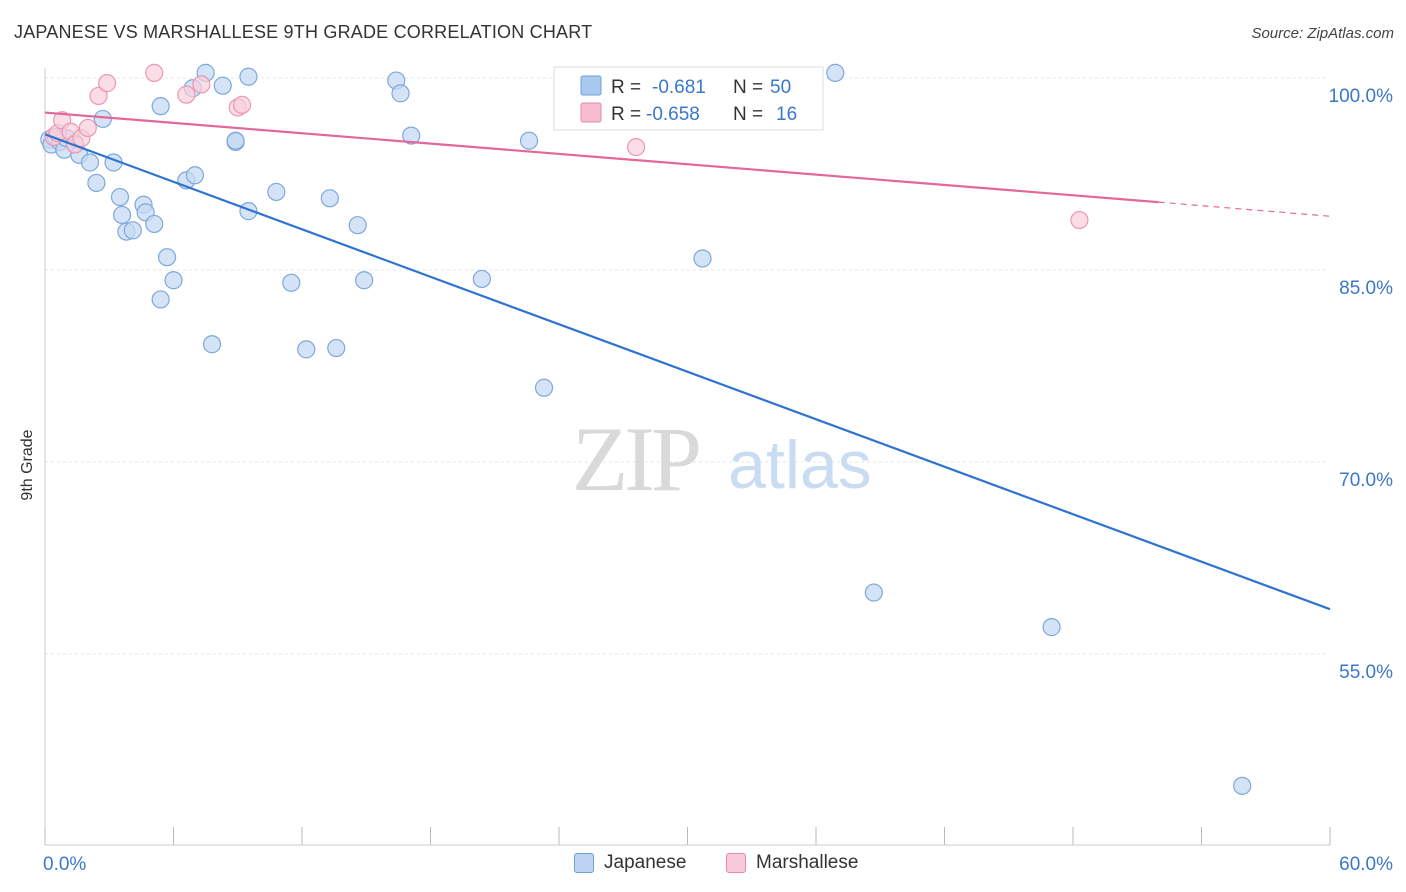 This screenshot has height=892, width=1406. Describe the element at coordinates (807, 862) in the screenshot. I see `legend-label-marshallese: Marshallese` at that location.